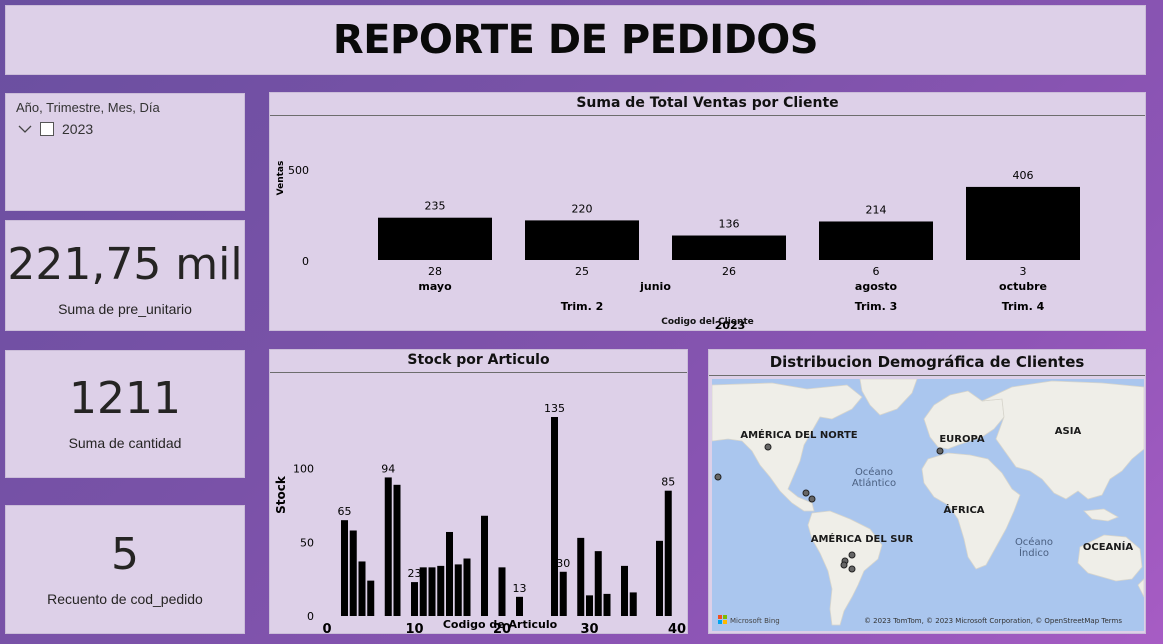 The width and height of the screenshot is (1163, 644). What do you see at coordinates (298, 170) in the screenshot?
I see `sales-y-tick-500: 500` at bounding box center [298, 170].